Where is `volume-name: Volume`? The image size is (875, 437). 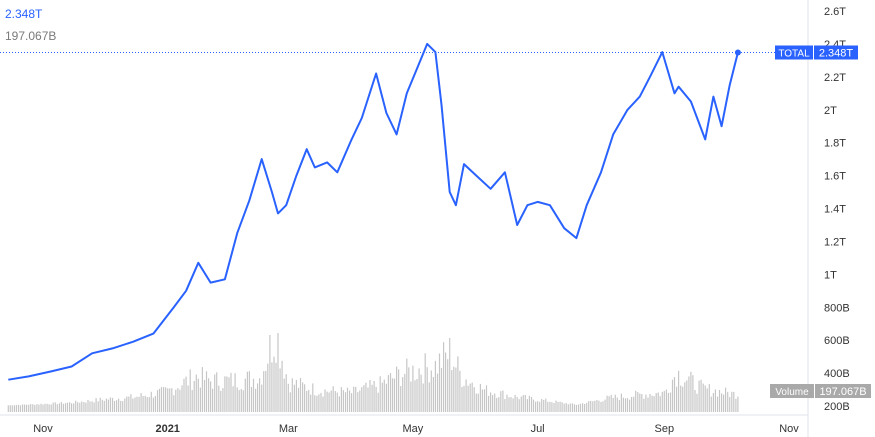 volume-name: Volume is located at coordinates (792, 392).